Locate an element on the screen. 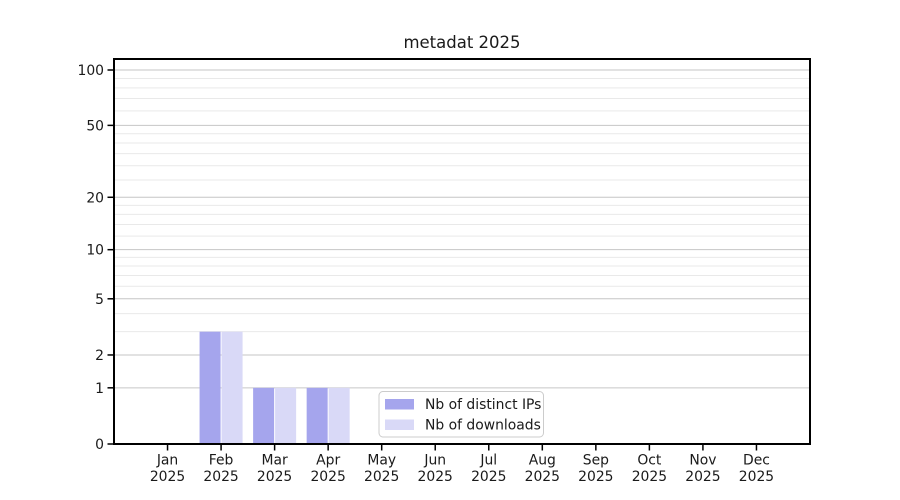  x-tick-label: Feb 2025 is located at coordinates (220, 469).